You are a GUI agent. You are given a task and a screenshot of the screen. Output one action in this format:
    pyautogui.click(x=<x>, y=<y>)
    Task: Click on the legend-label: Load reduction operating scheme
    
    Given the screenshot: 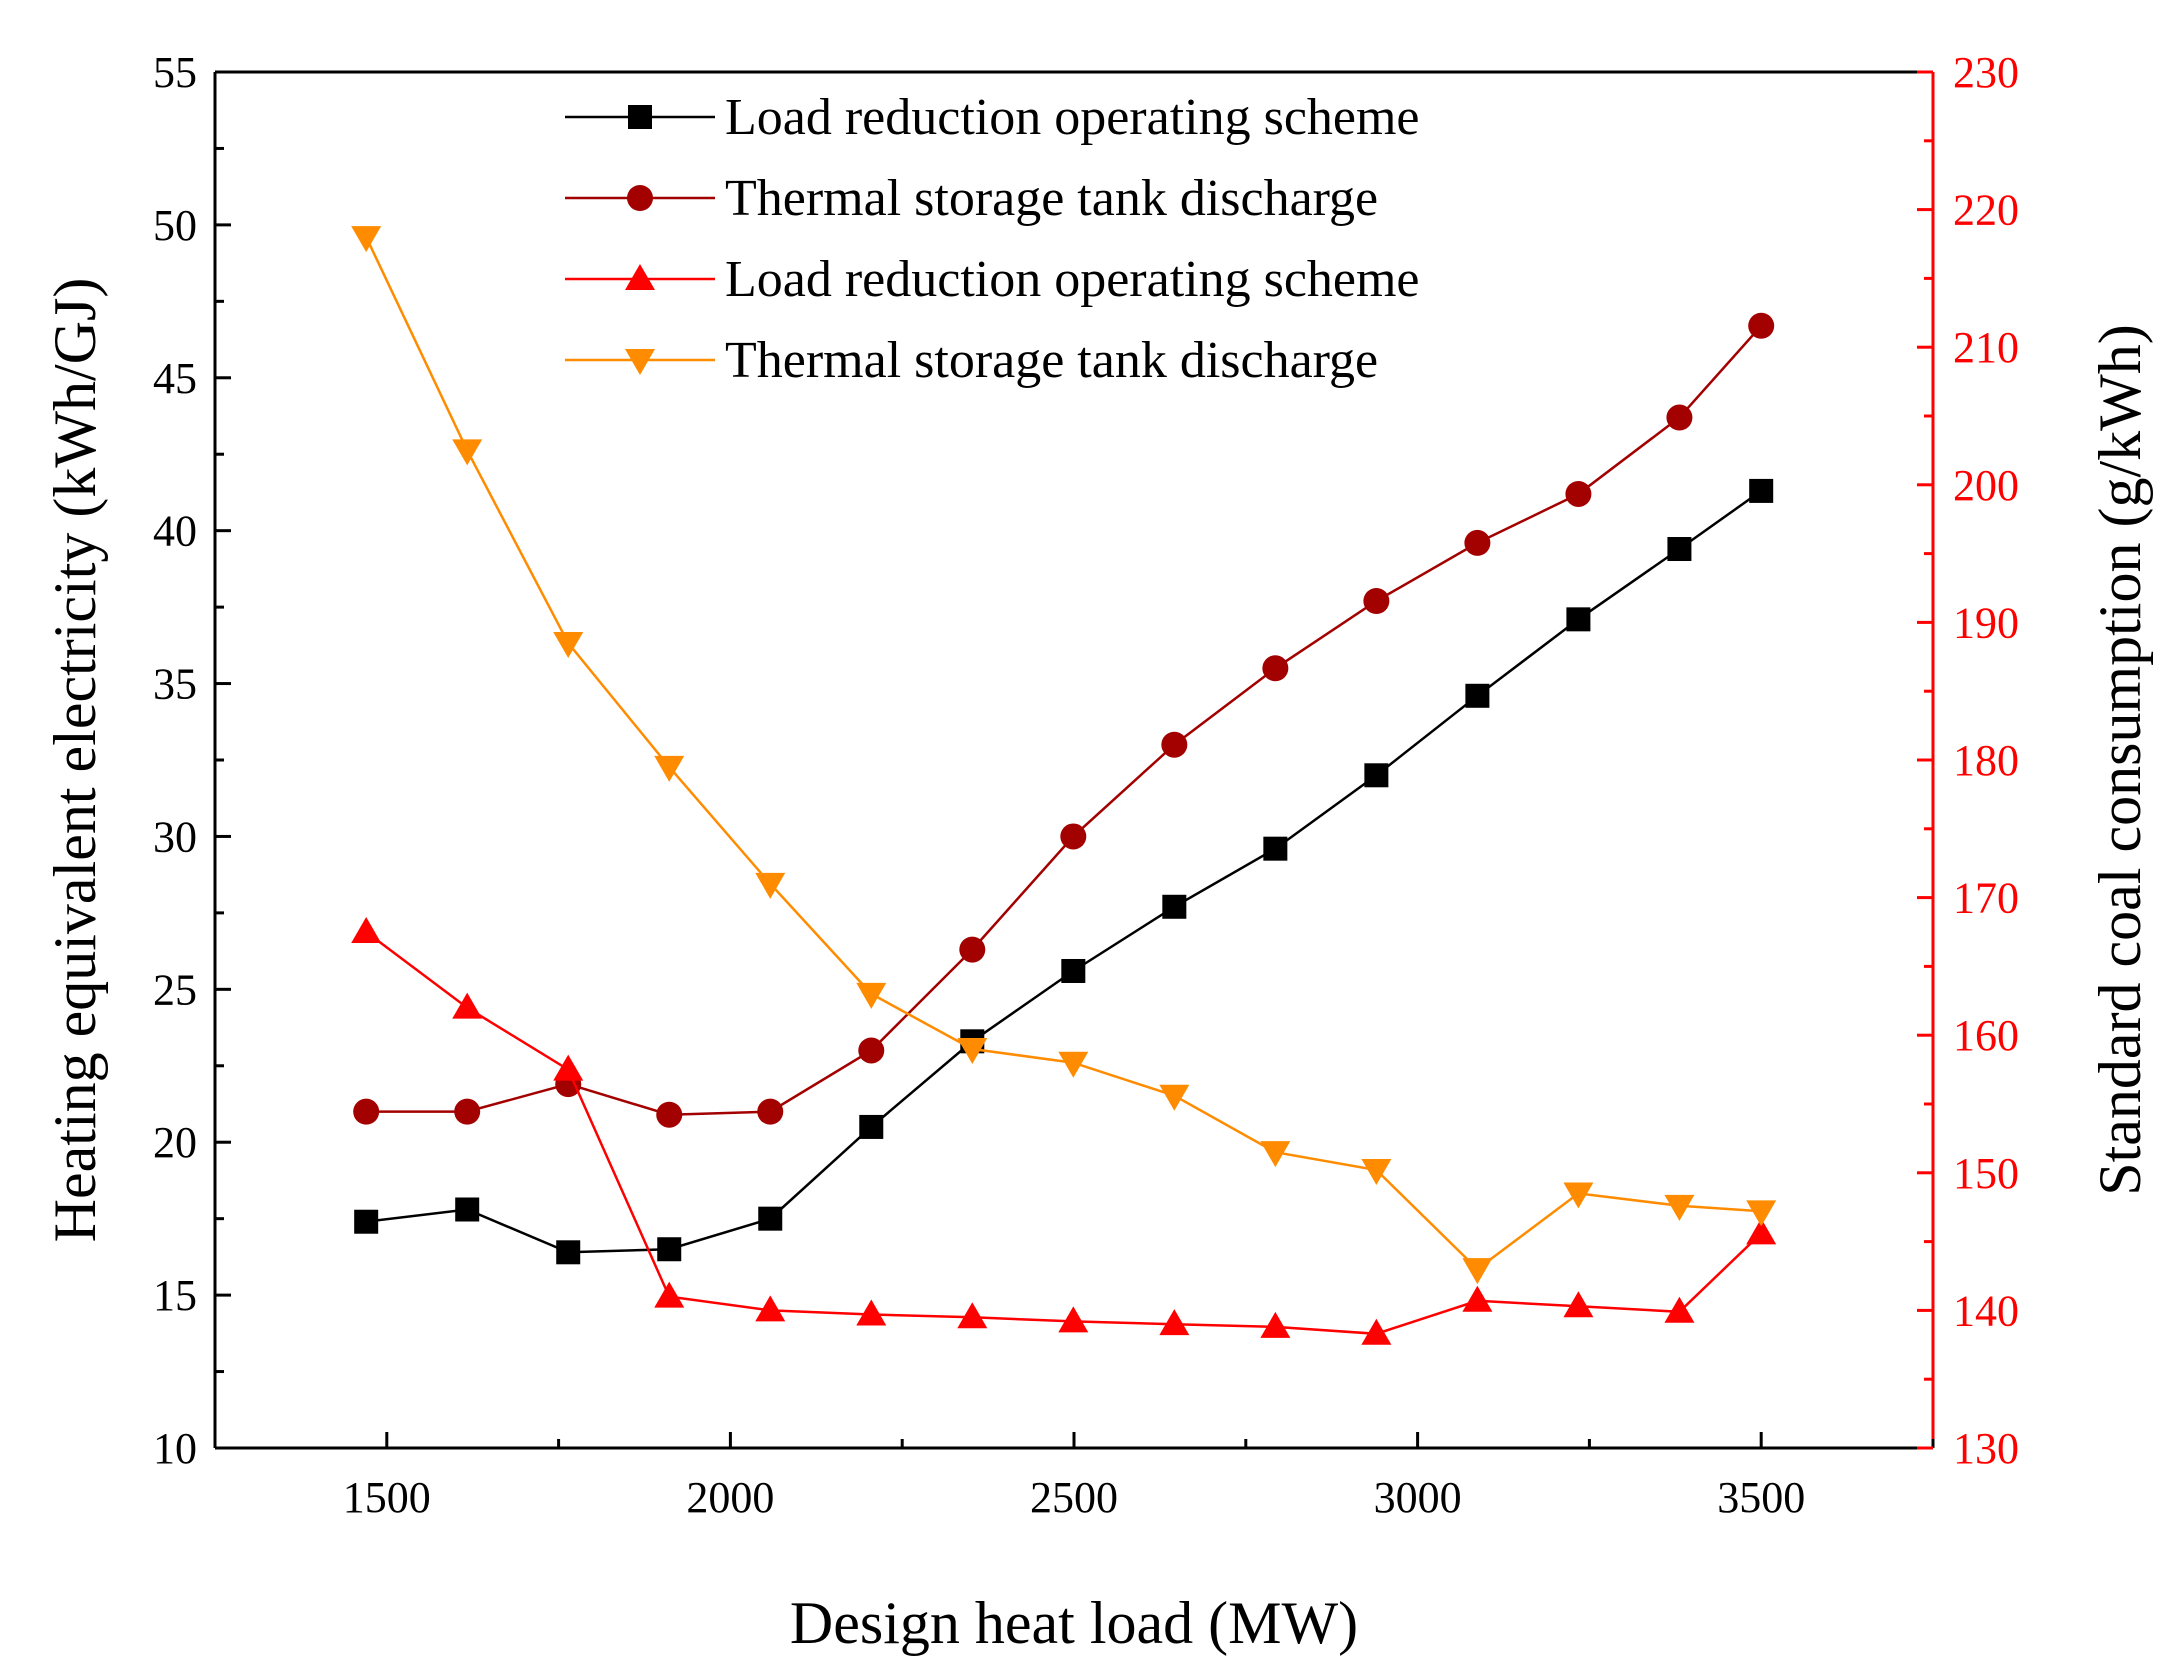 What is the action you would take?
    pyautogui.click(x=1072, y=117)
    